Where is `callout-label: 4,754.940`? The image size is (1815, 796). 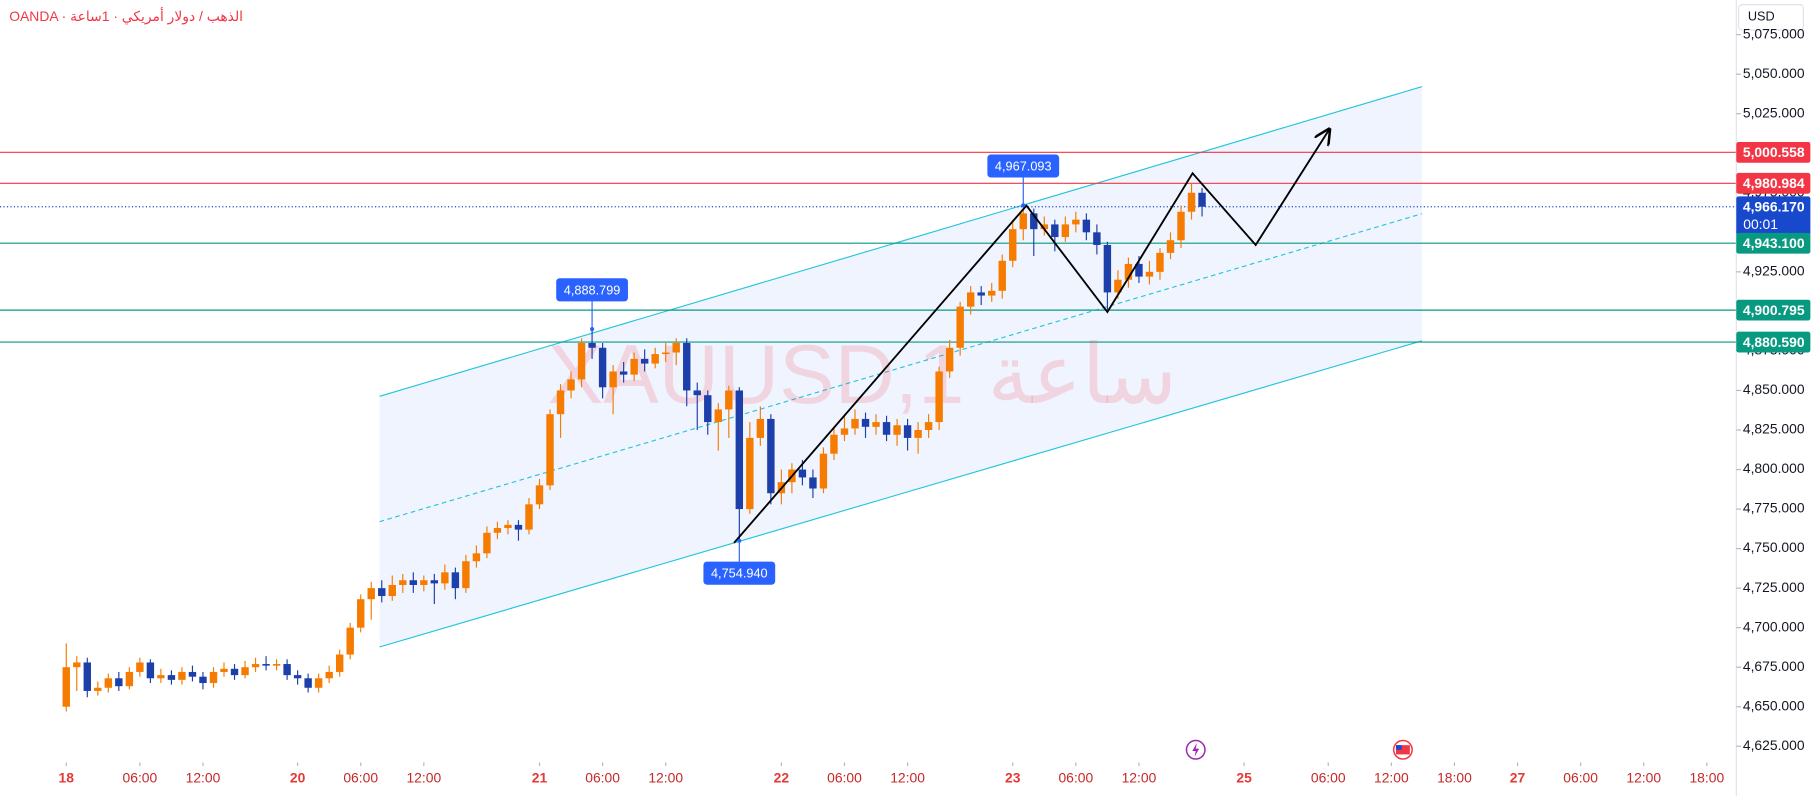
callout-label: 4,754.940 is located at coordinates (739, 573).